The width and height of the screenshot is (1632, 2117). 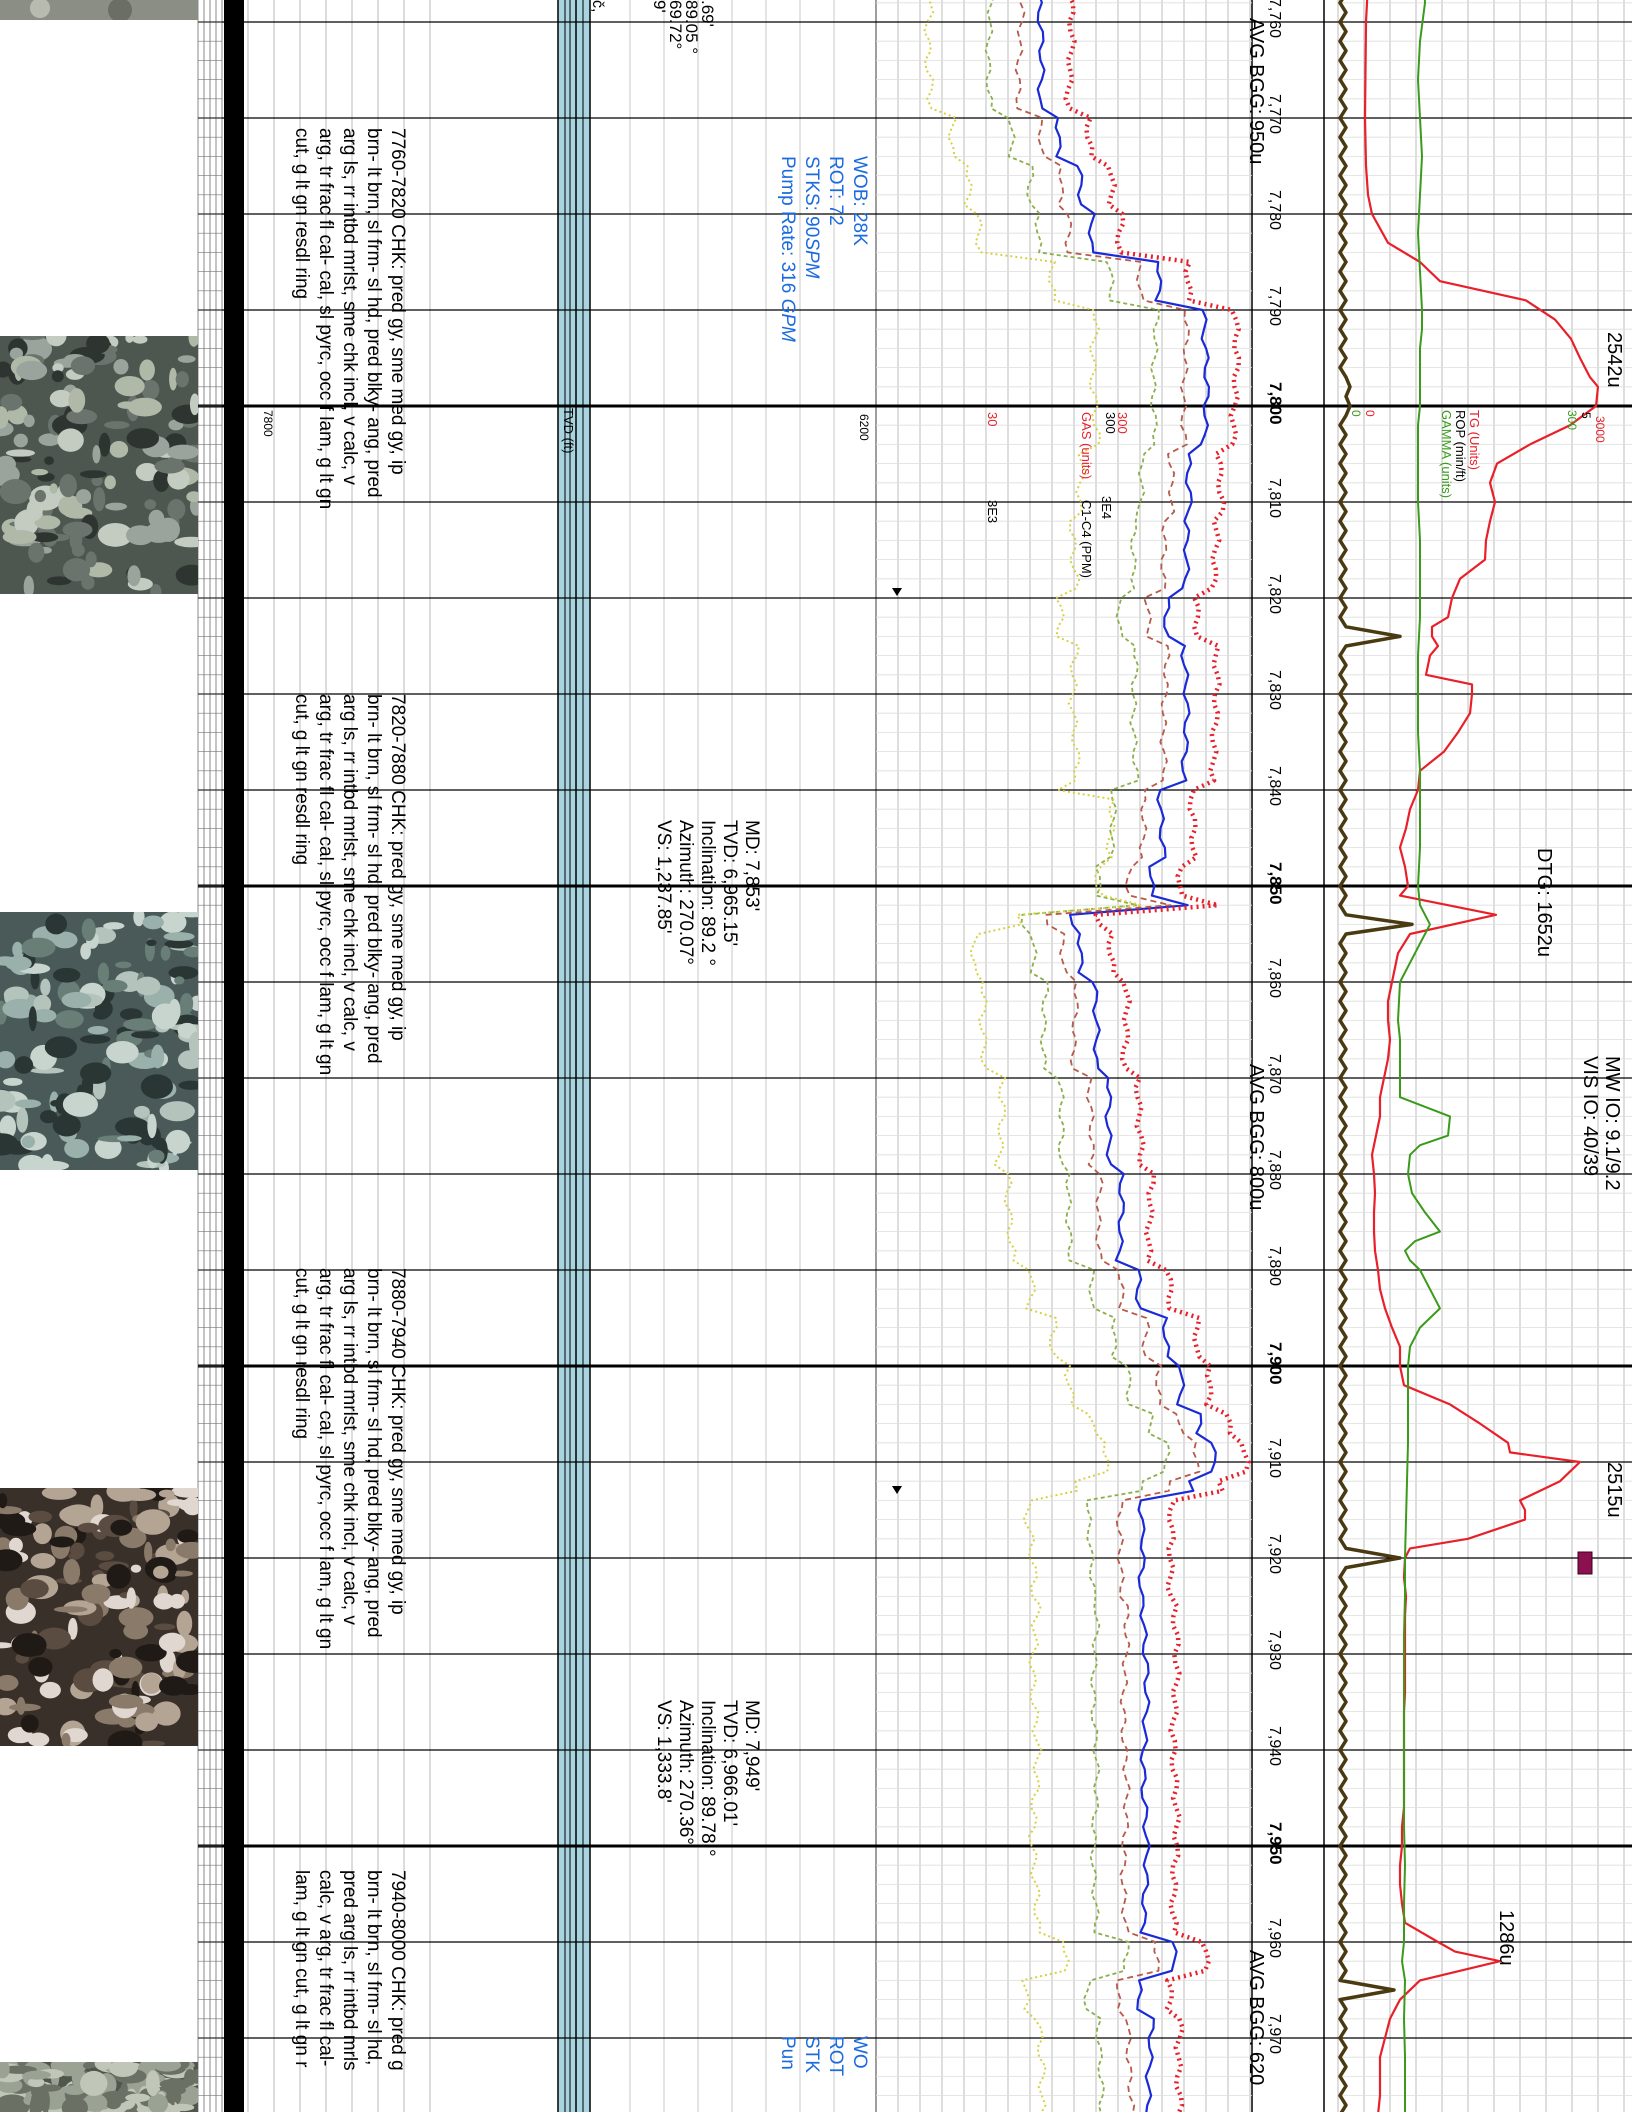 I want to click on survey-partial-label: 69.72°, so click(x=675, y=24).